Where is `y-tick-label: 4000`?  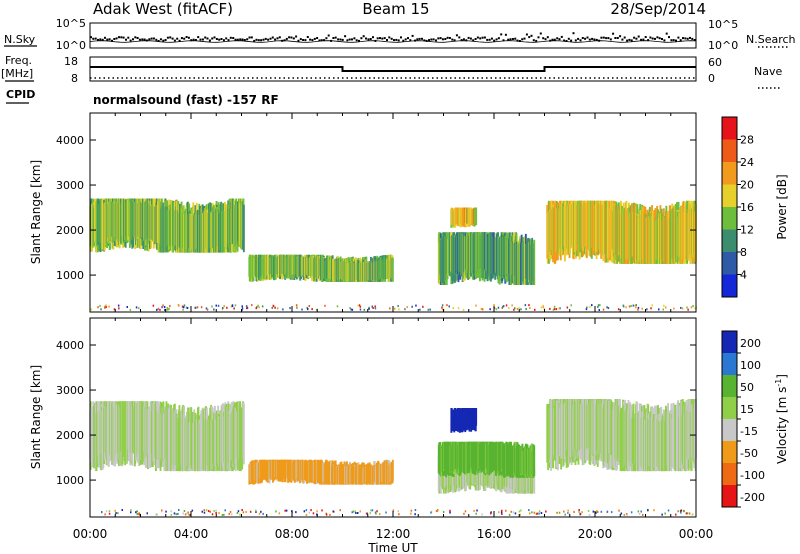 y-tick-label: 4000 is located at coordinates (70, 345).